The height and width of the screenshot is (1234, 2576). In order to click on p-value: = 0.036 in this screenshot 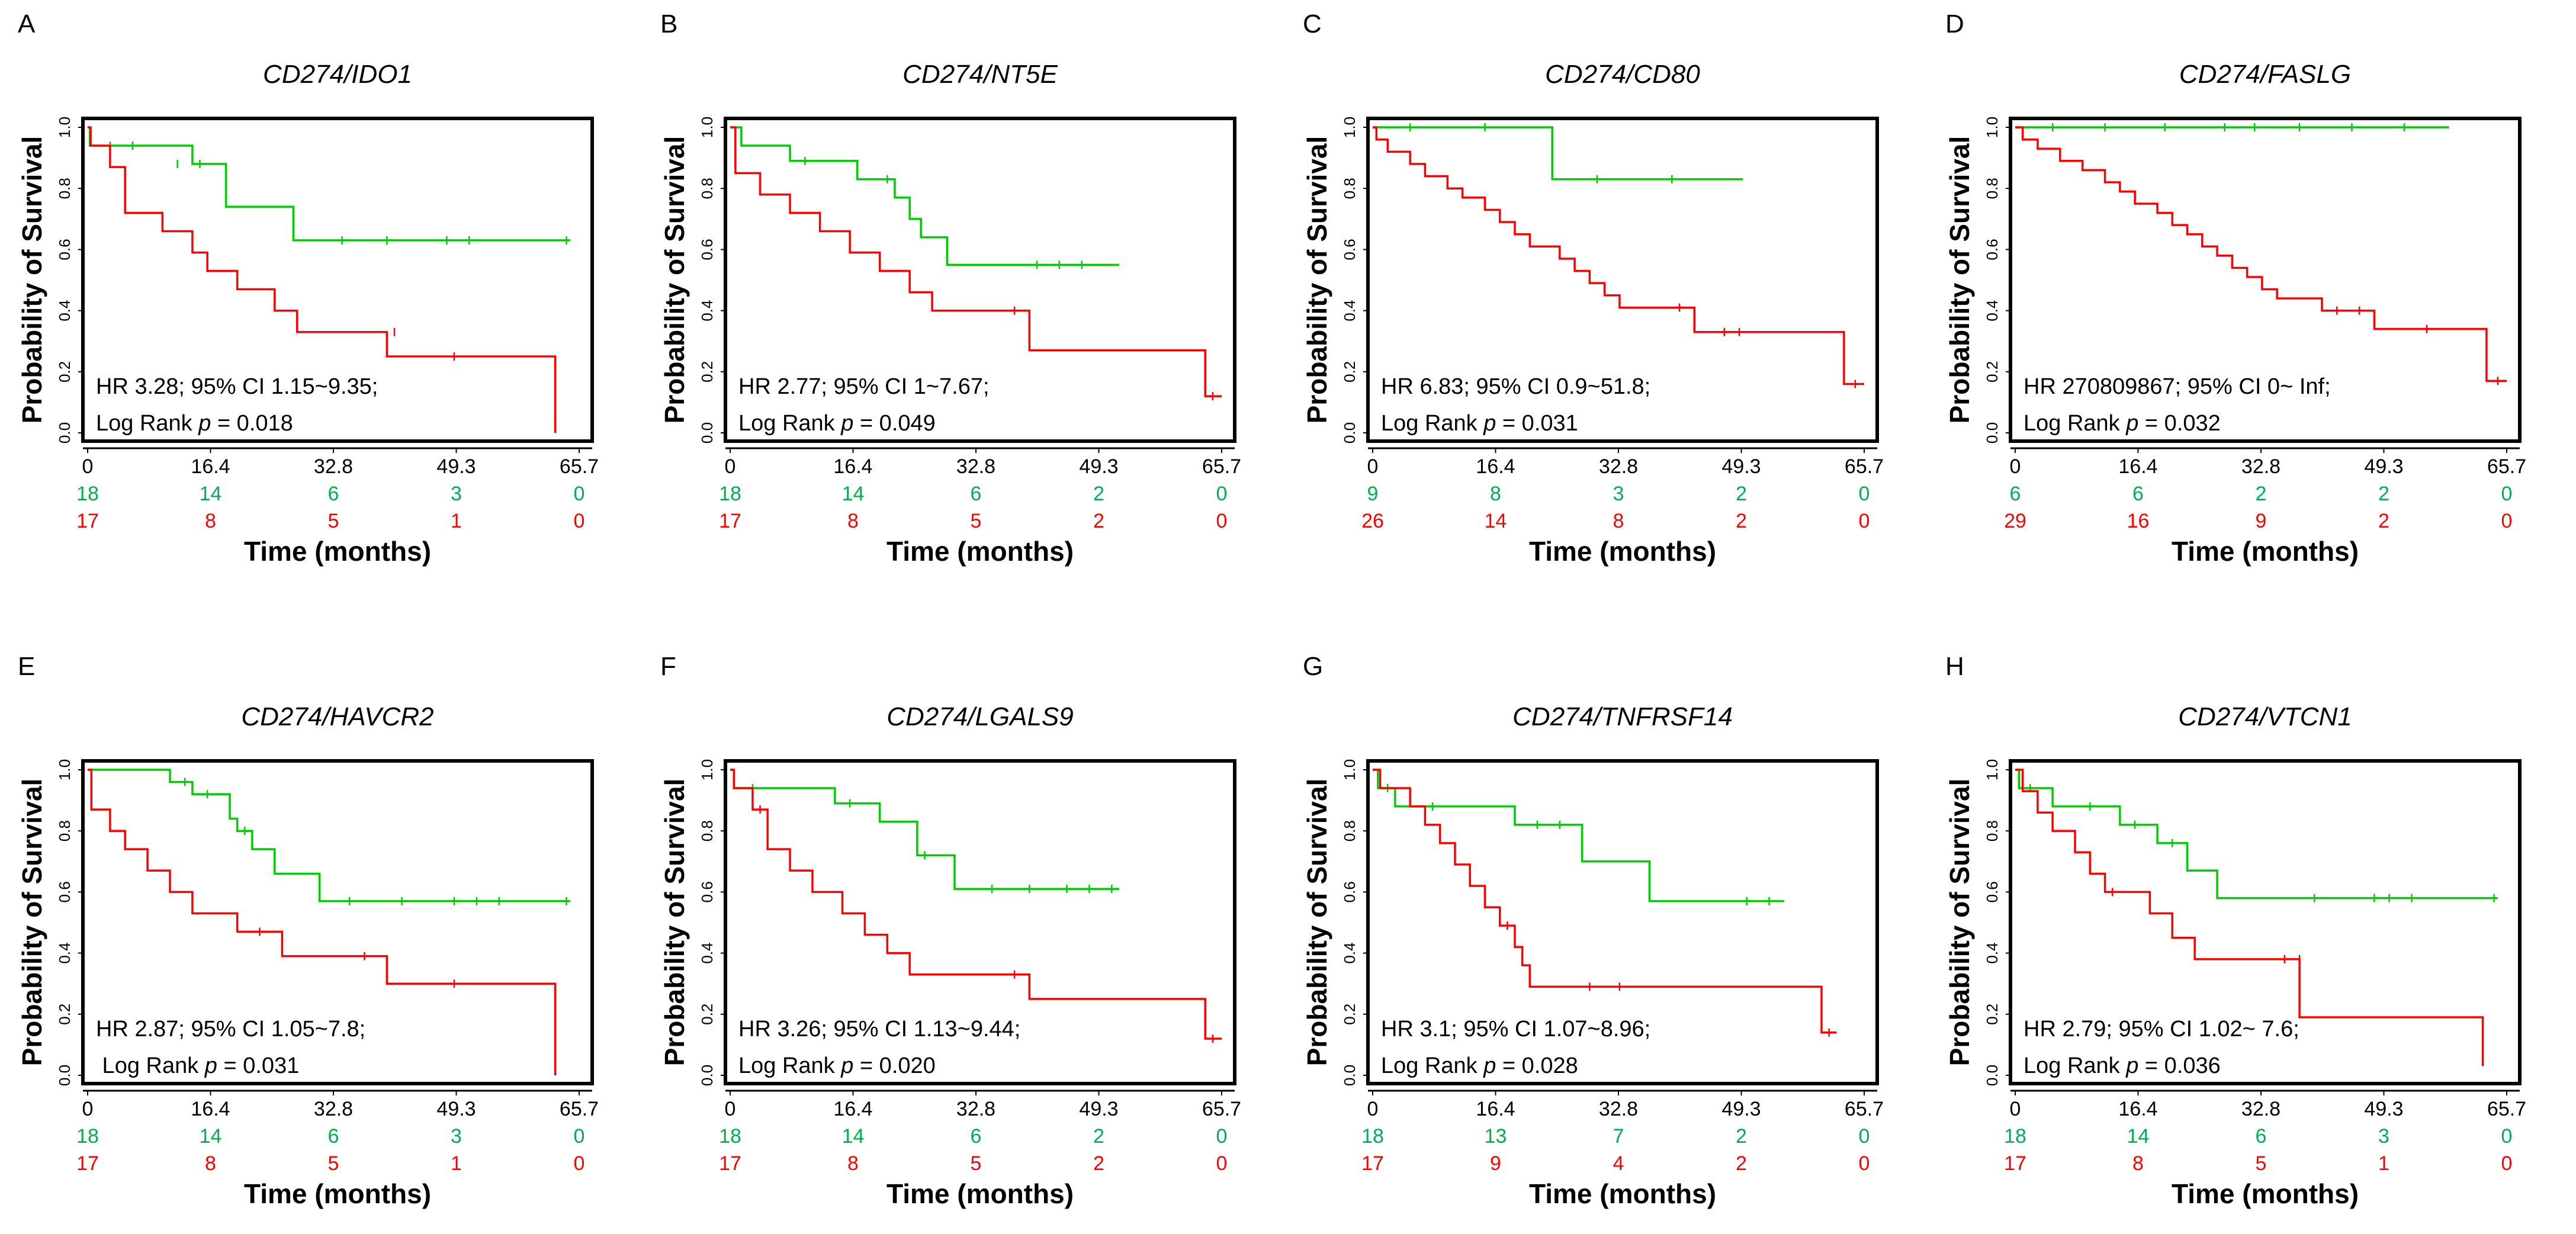, I will do `click(2179, 1065)`.